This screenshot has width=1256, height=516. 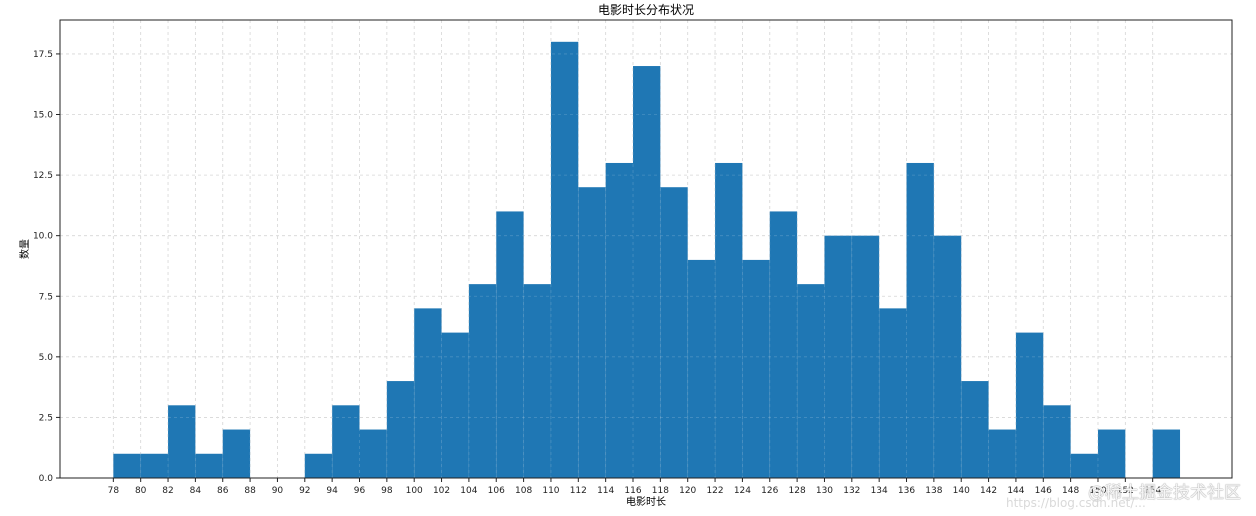 I want to click on x-tick-label: 124, so click(x=742, y=491).